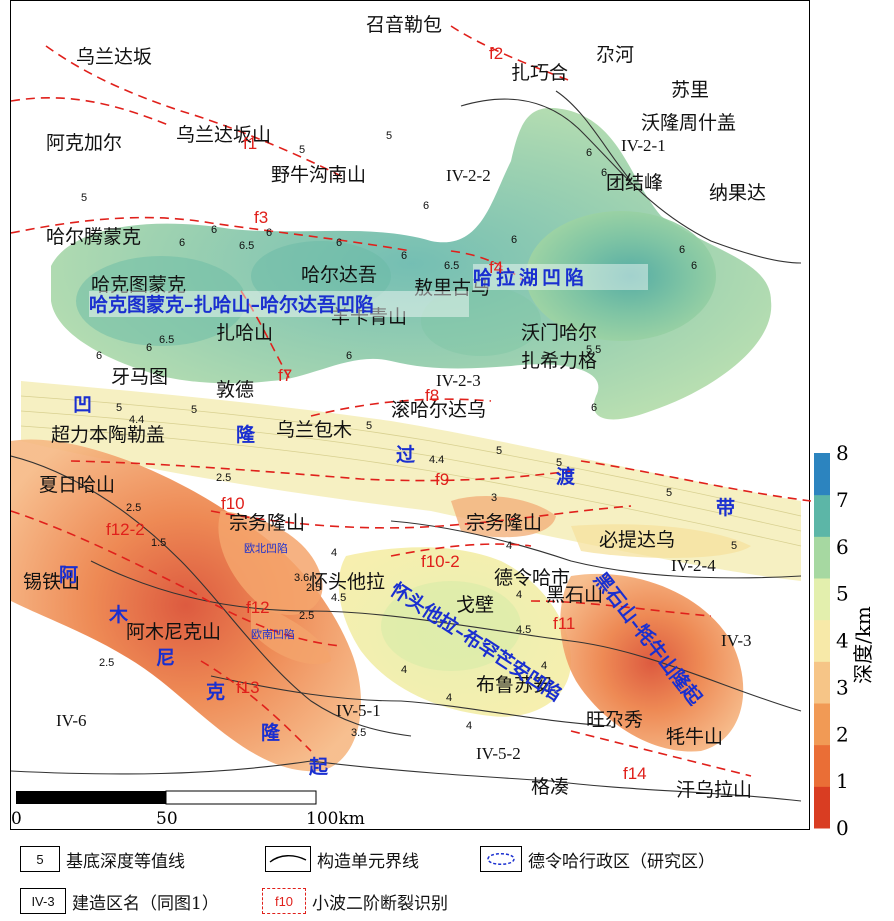  Describe the element at coordinates (688, 123) in the screenshot. I see `place-wolongzhoushigai: 沃隆周什盖` at that location.